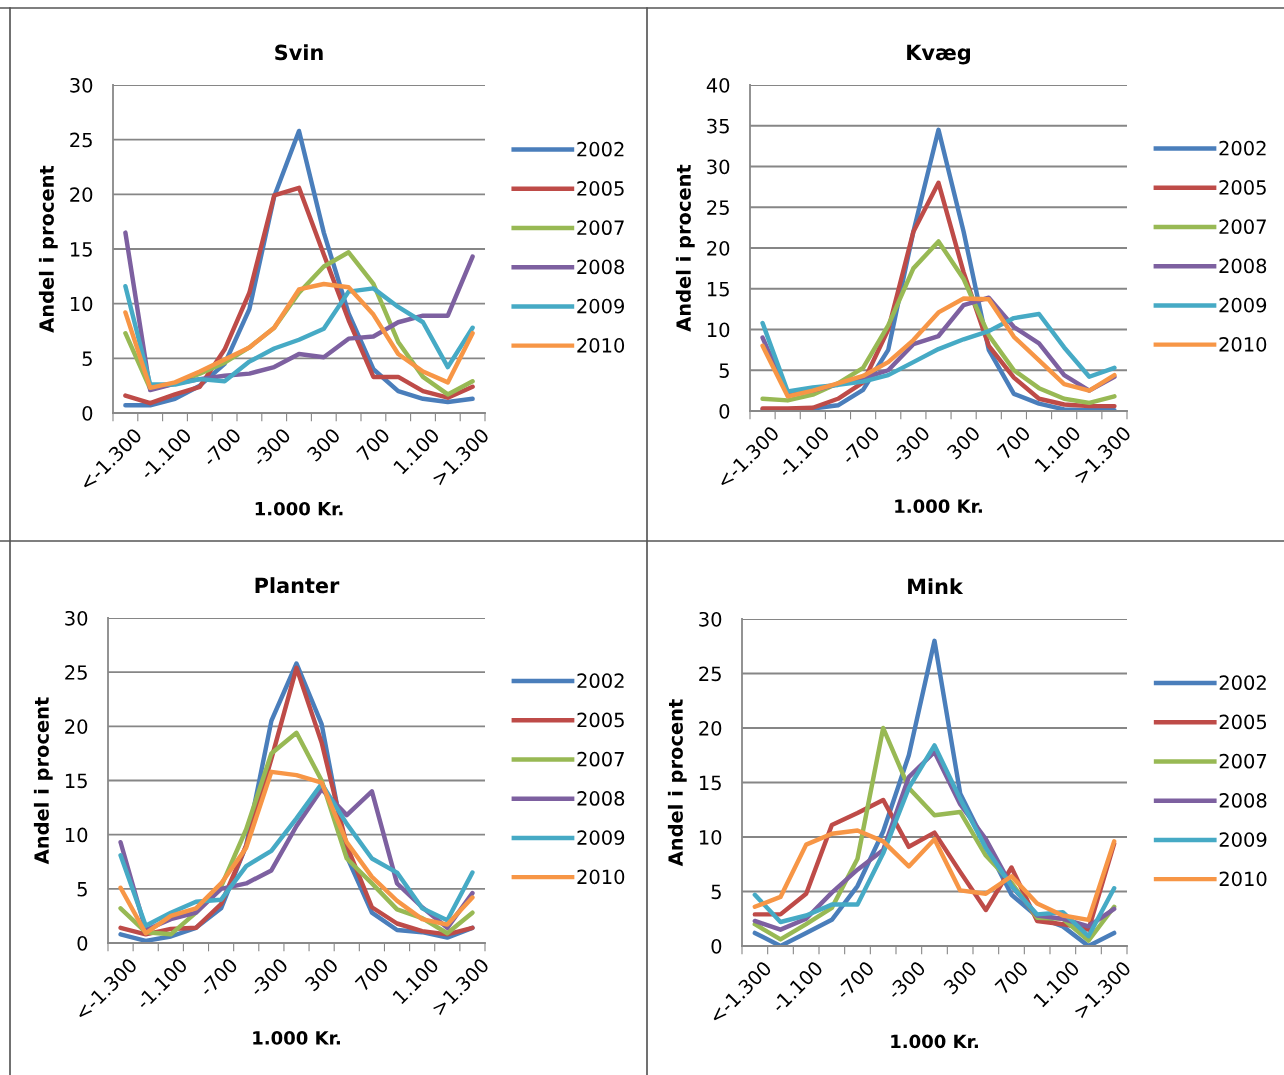 This screenshot has width=1284, height=1075. What do you see at coordinates (936, 586) in the screenshot?
I see `chart-title: Mink` at bounding box center [936, 586].